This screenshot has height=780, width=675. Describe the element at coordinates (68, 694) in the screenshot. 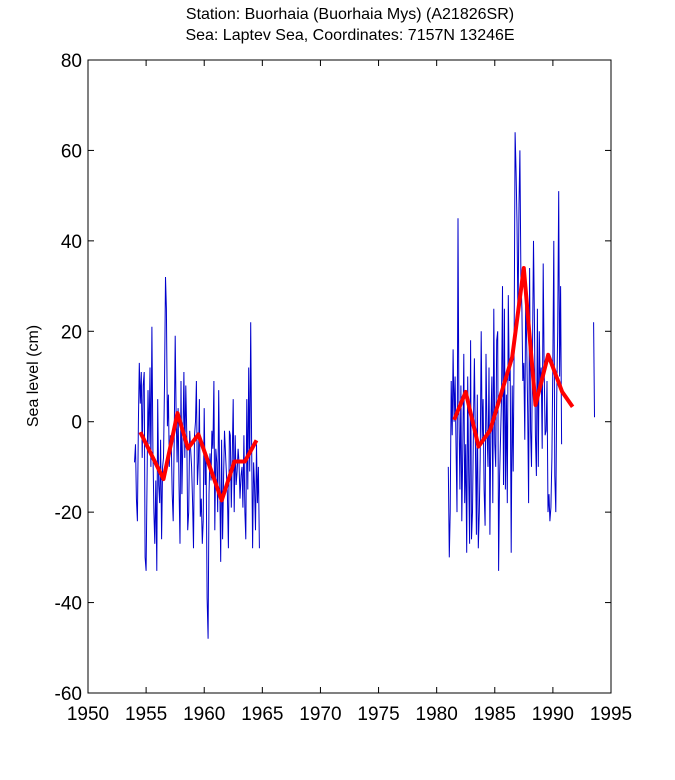

I see `y-tick-label: -60` at that location.